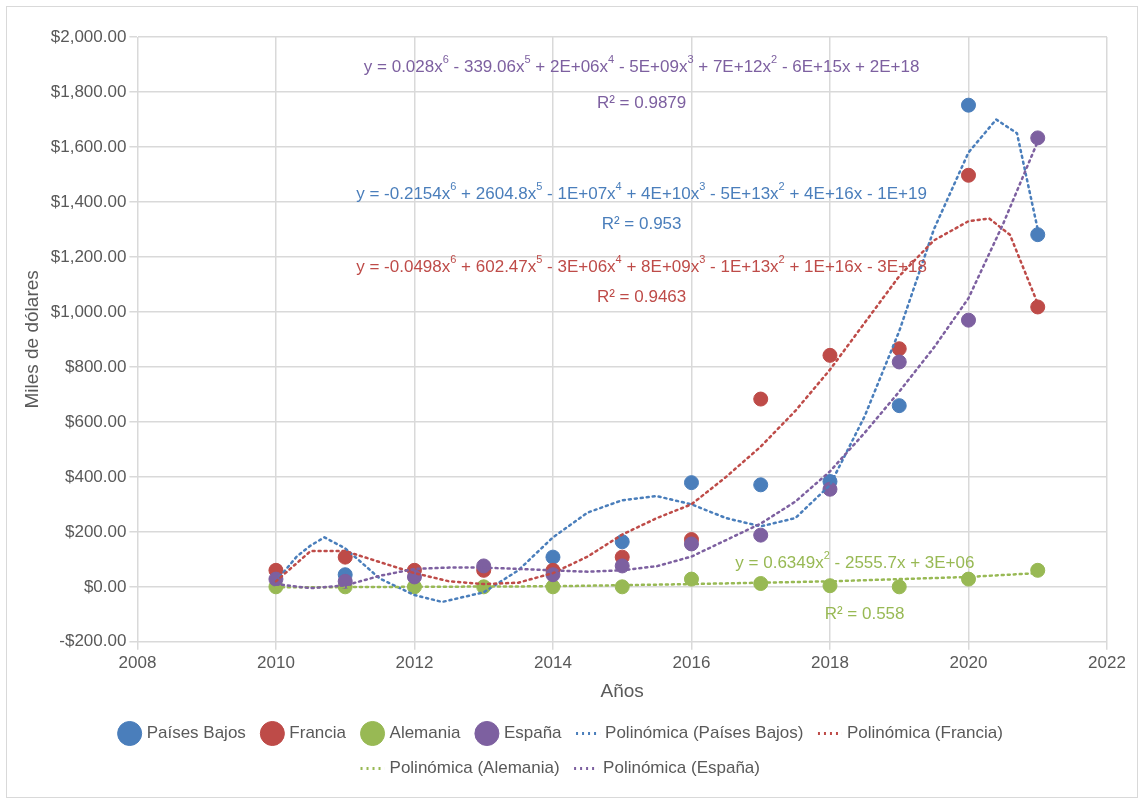 The image size is (1145, 804). What do you see at coordinates (93, 641) in the screenshot?
I see `y-tick-label: -$200.00` at bounding box center [93, 641].